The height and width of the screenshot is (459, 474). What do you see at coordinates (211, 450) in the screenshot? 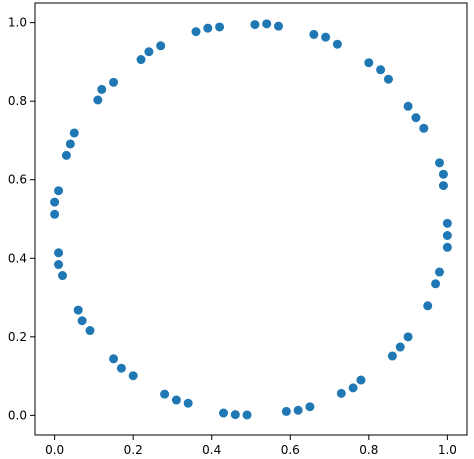
I see `x-tick-label: 0.4` at bounding box center [211, 450].